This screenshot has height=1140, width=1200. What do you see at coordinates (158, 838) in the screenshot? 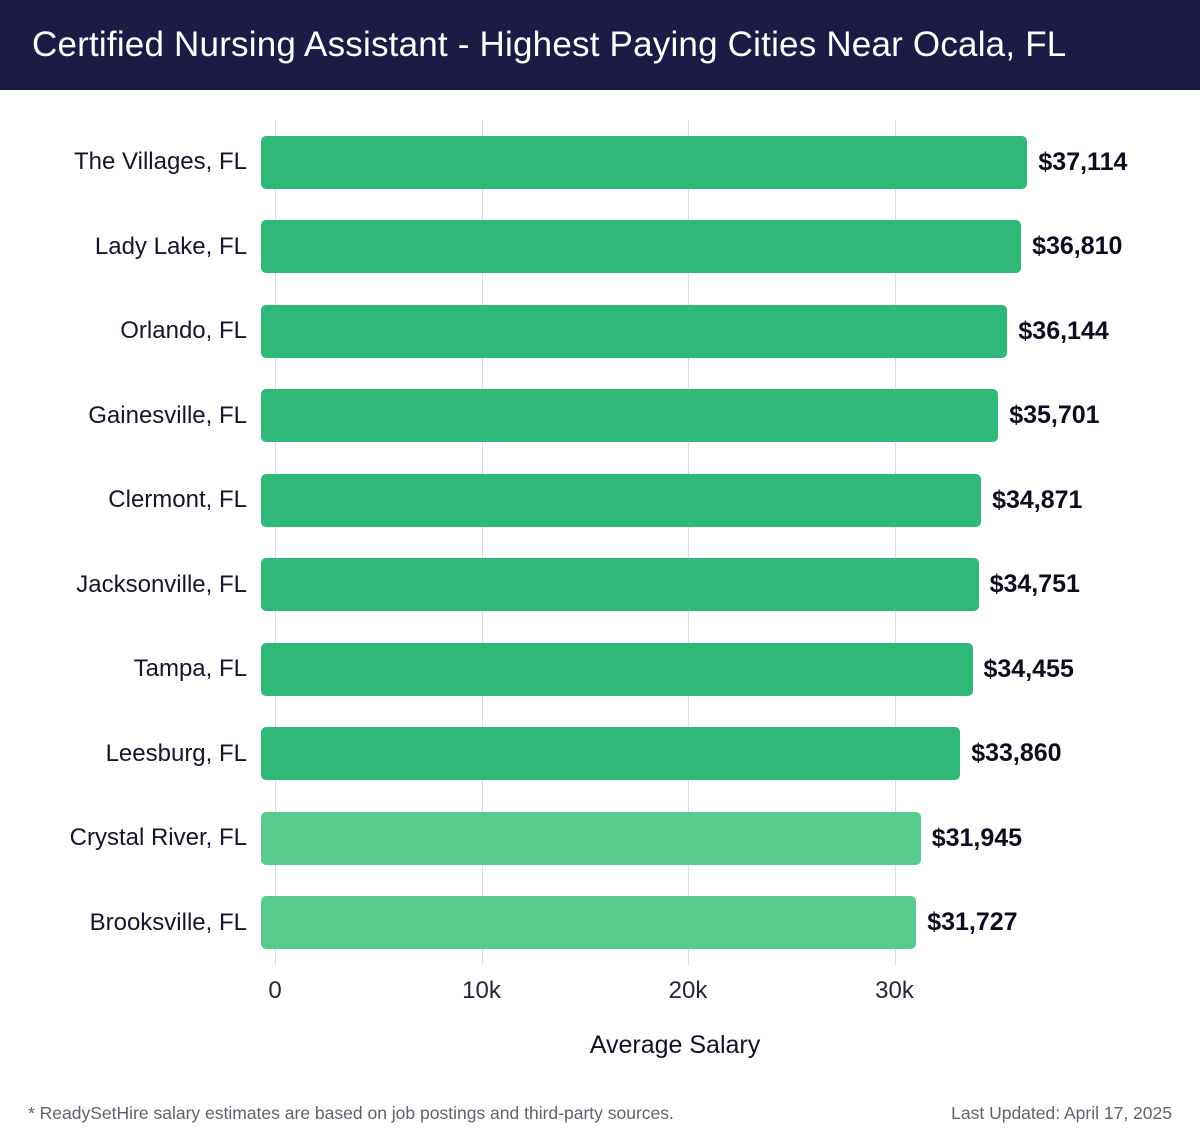
I see `category-label: Crystal River, FL` at bounding box center [158, 838].